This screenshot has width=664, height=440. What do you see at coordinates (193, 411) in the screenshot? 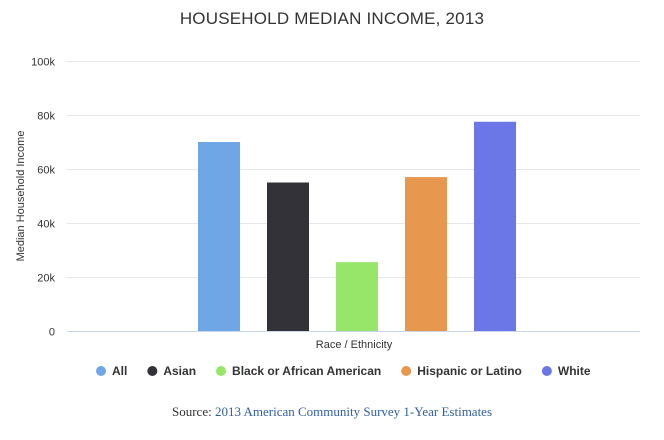
I see `source-prefix: Source:` at bounding box center [193, 411].